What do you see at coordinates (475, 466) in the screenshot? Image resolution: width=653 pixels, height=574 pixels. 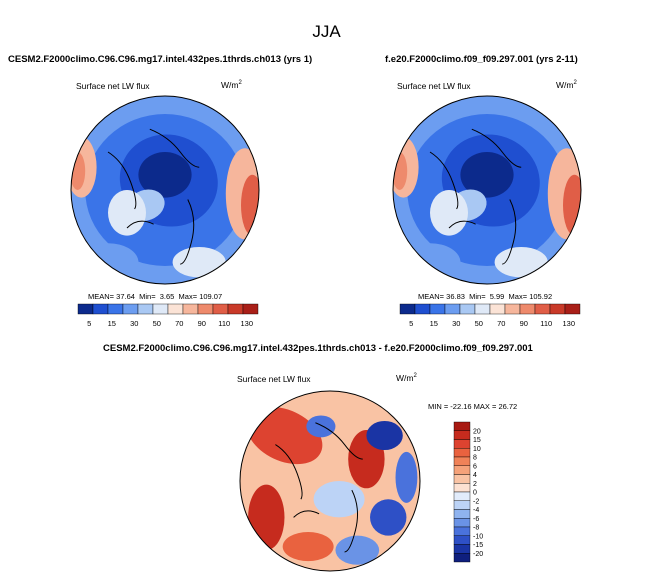 I see `colorbar-label: 6` at bounding box center [475, 466].